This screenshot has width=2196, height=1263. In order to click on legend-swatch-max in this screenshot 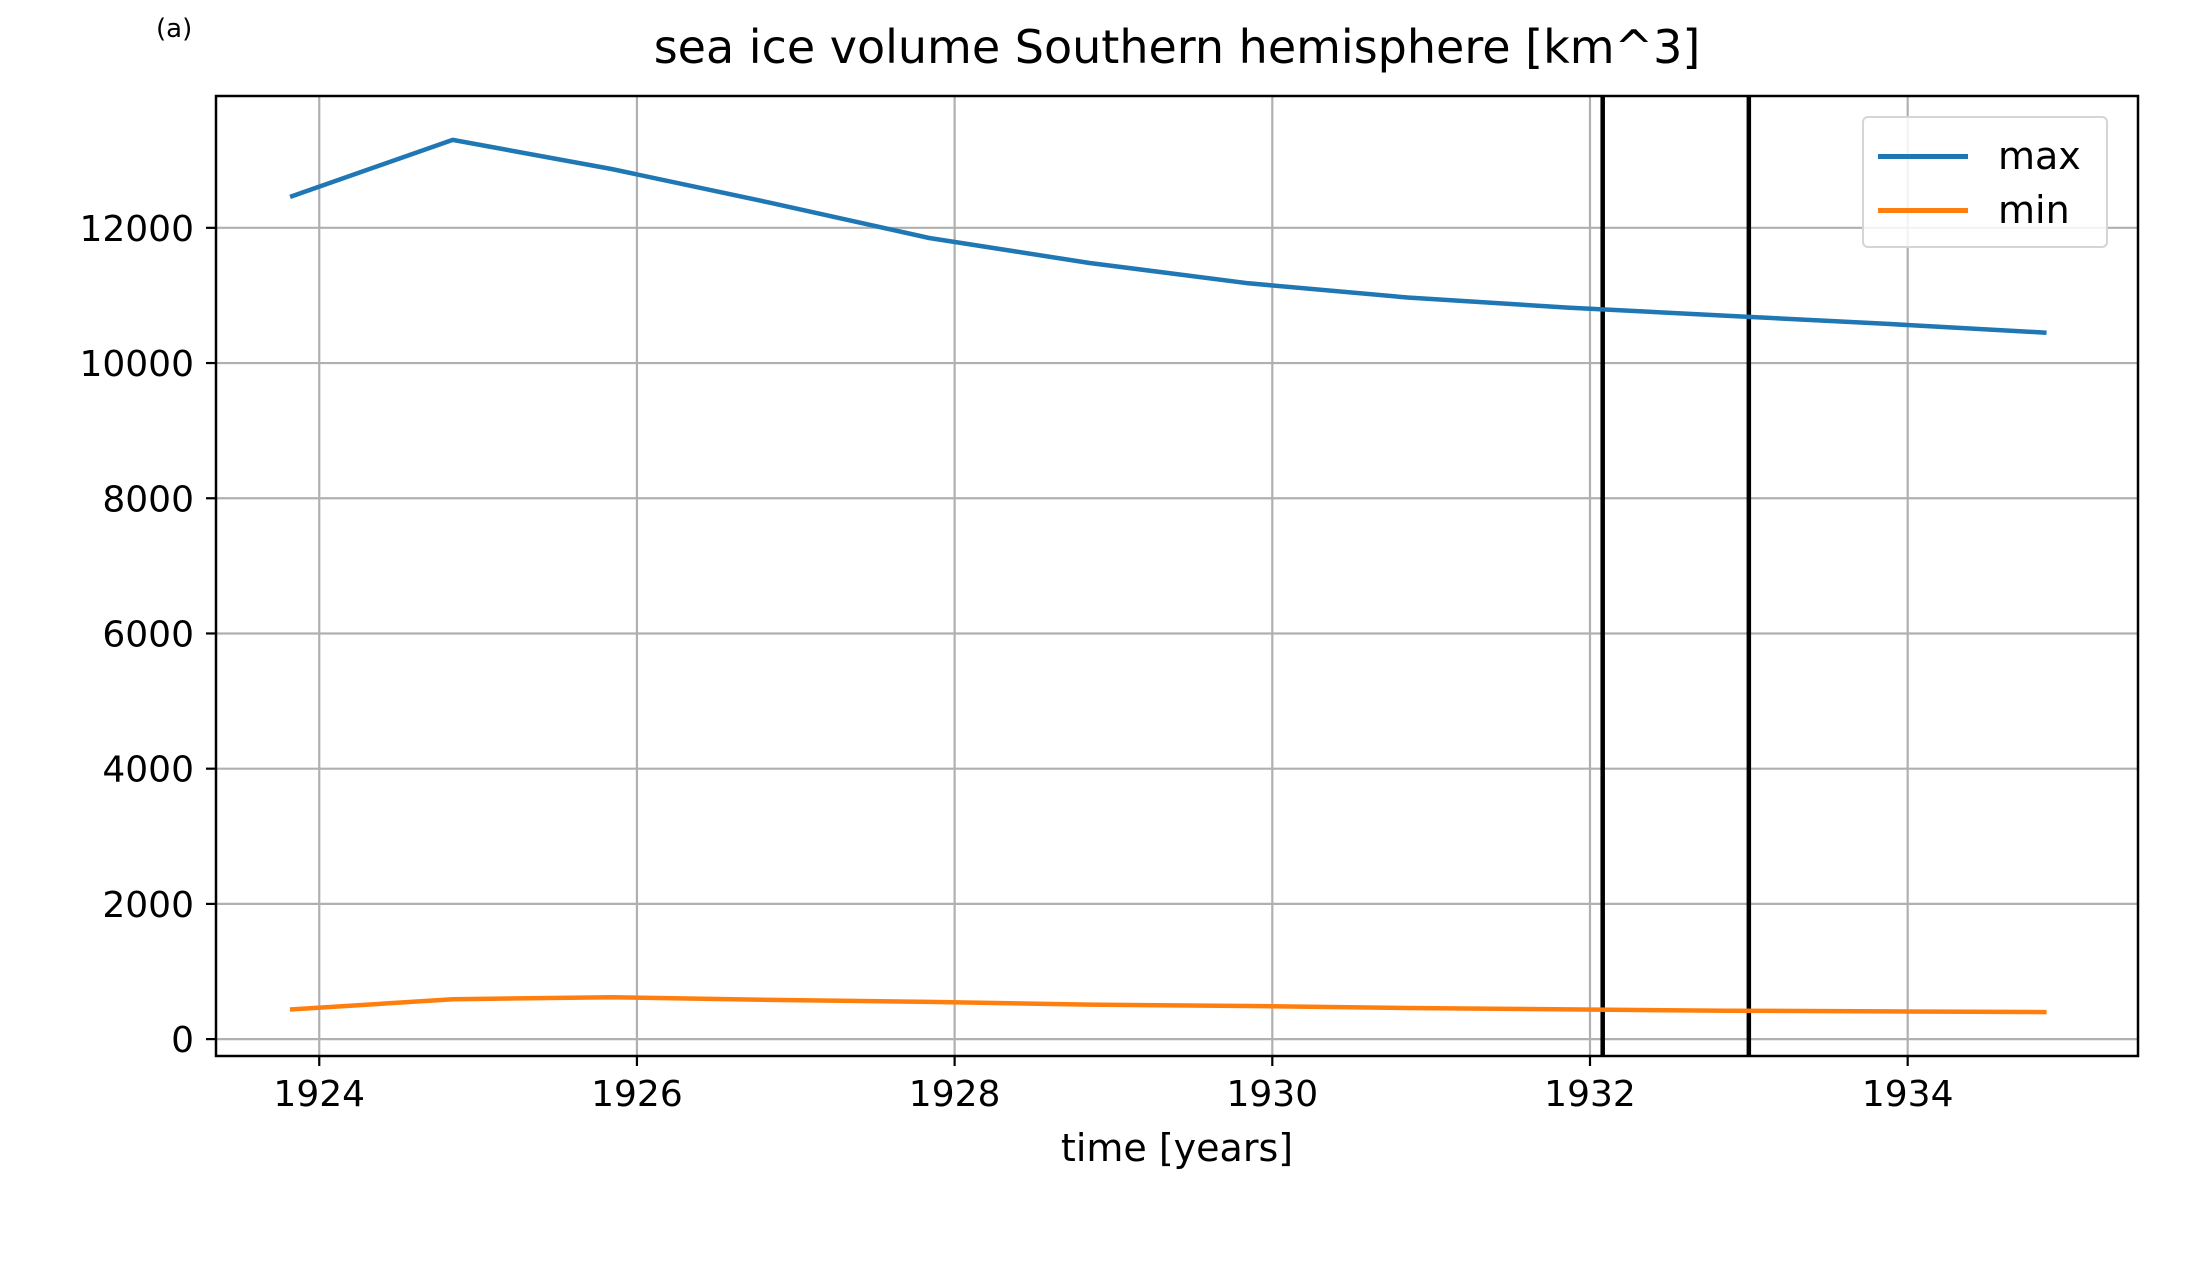, I will do `click(1923, 156)`.